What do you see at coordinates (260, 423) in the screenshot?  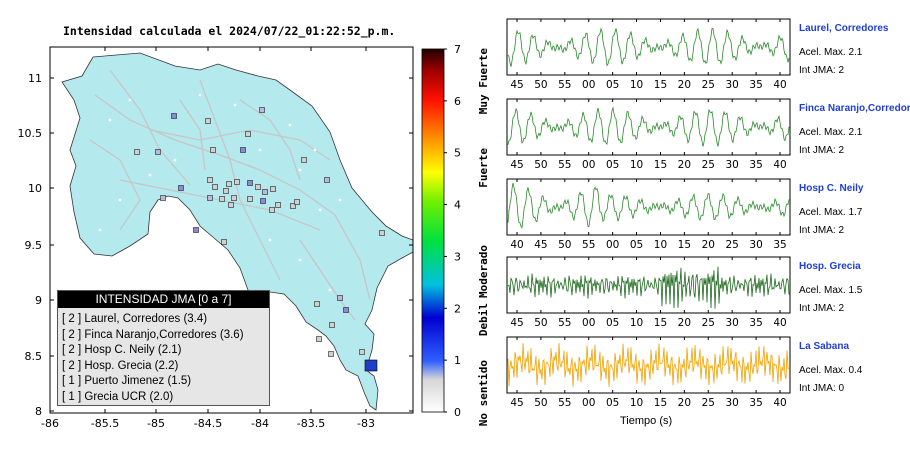 I see `map-xtick-label: -84` at bounding box center [260, 423].